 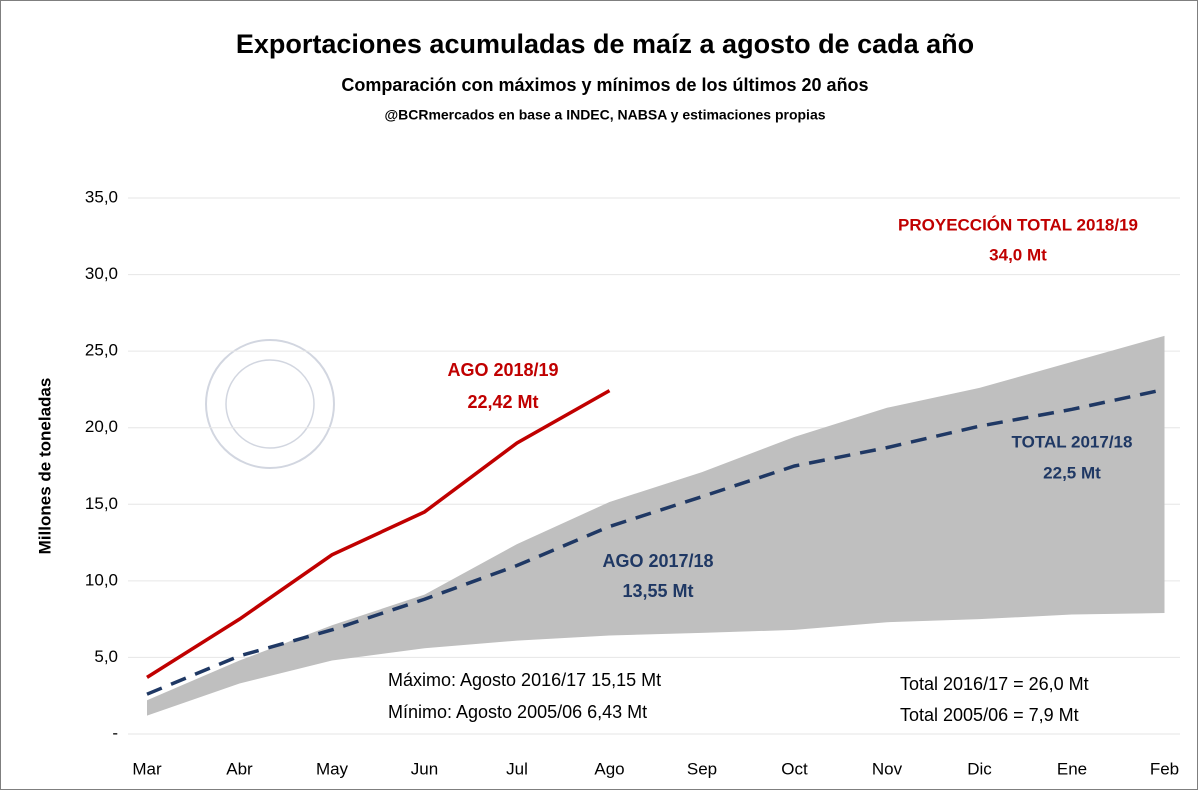 I want to click on x-tick-label: Sep, so click(x=702, y=768).